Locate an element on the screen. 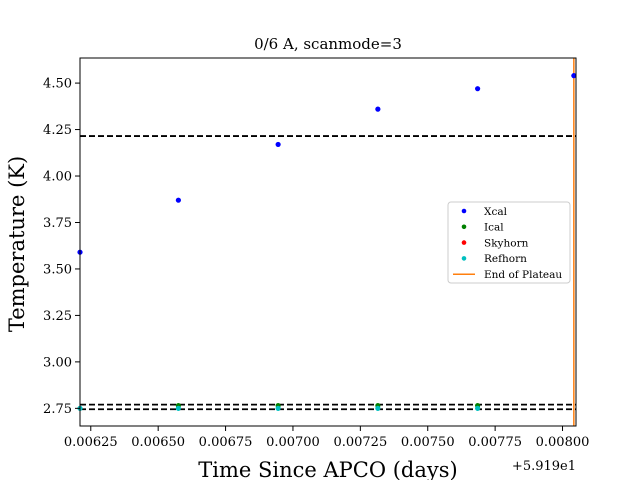  x-tick-label: 0.00775 is located at coordinates (495, 442).